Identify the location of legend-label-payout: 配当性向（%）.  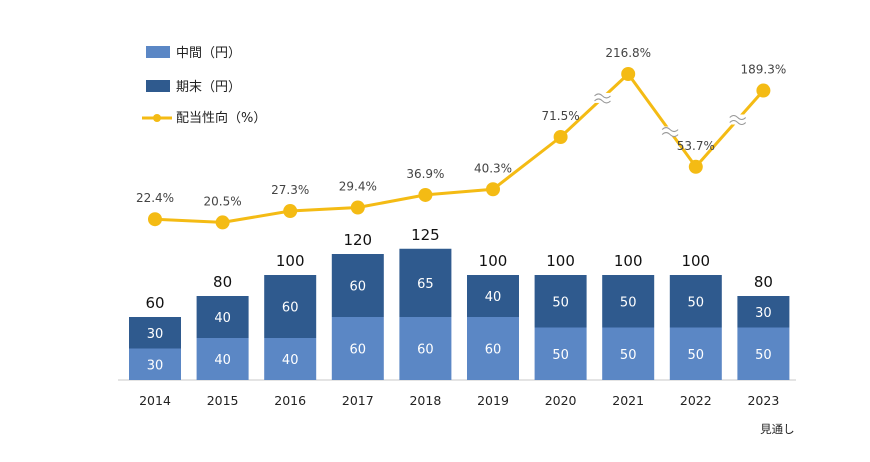
(221, 118).